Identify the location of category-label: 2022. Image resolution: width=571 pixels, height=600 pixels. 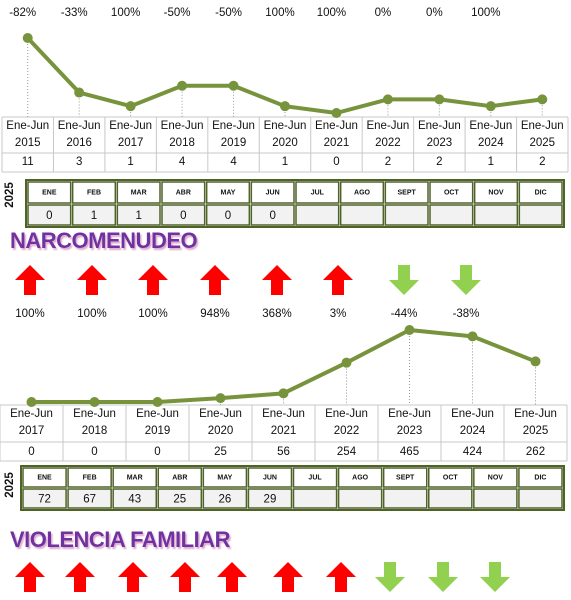
(347, 431).